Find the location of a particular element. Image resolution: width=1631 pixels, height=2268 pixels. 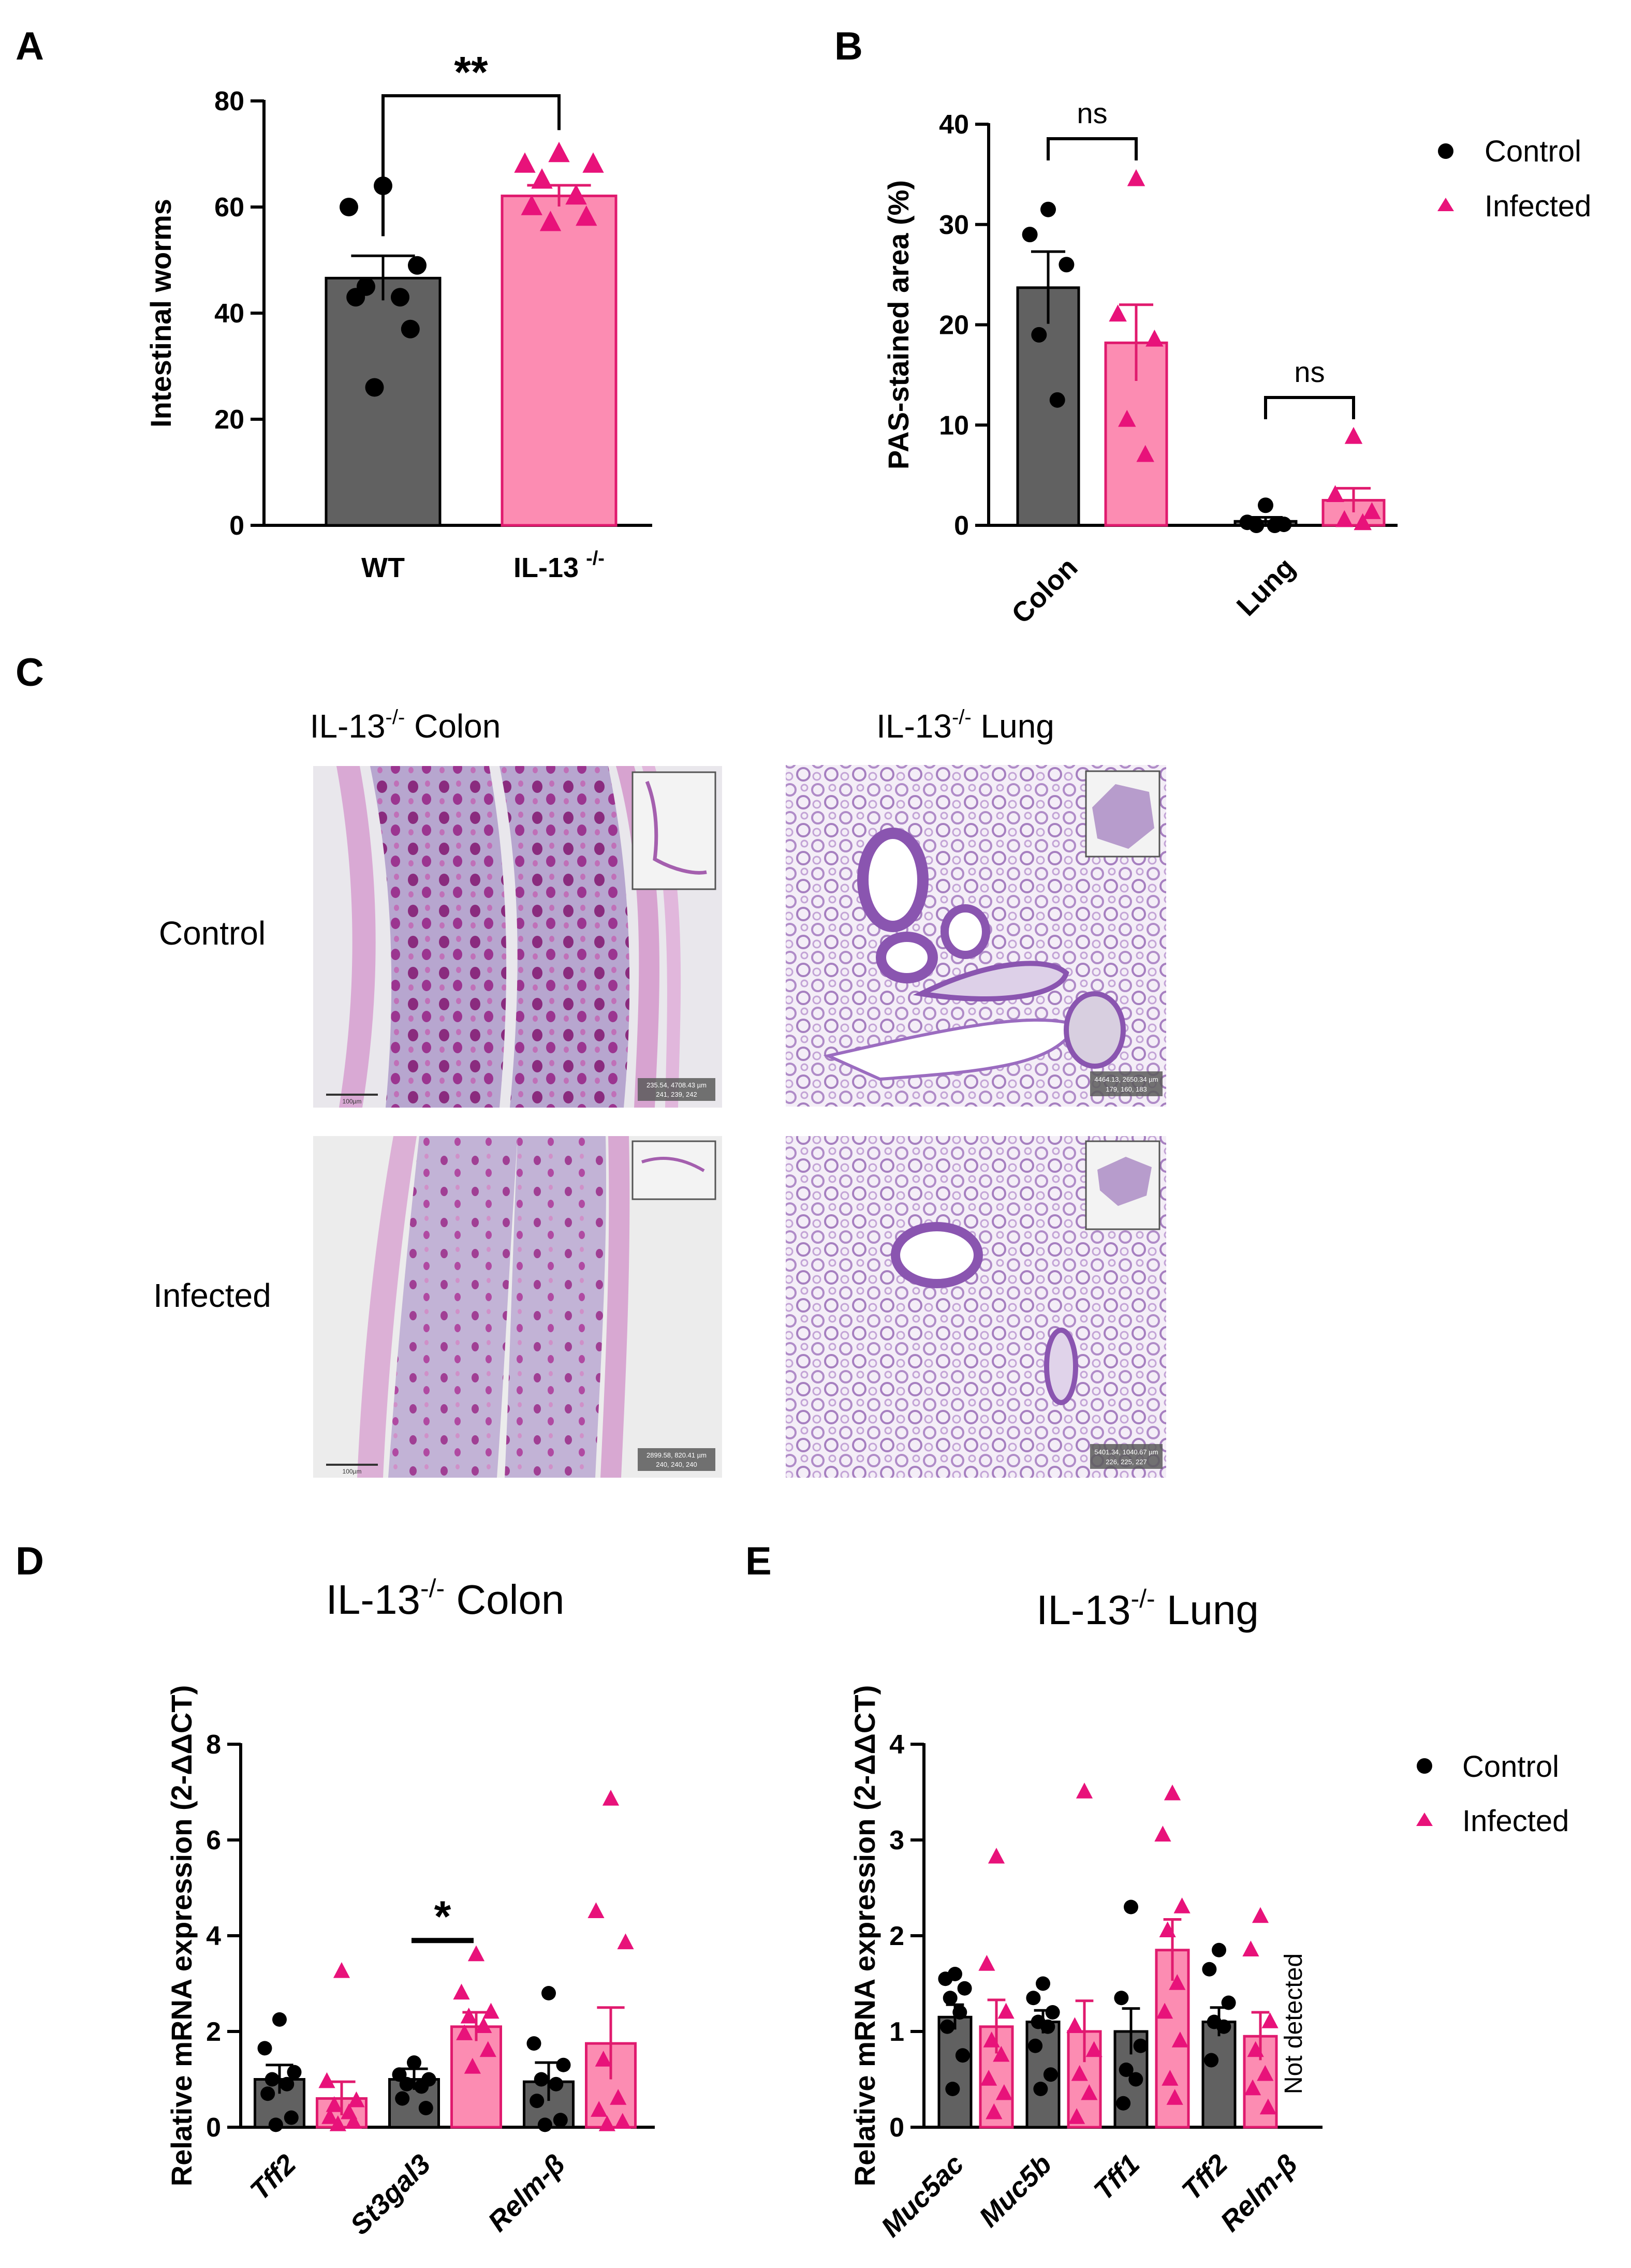

panel-label-e: E is located at coordinates (758, 1561).